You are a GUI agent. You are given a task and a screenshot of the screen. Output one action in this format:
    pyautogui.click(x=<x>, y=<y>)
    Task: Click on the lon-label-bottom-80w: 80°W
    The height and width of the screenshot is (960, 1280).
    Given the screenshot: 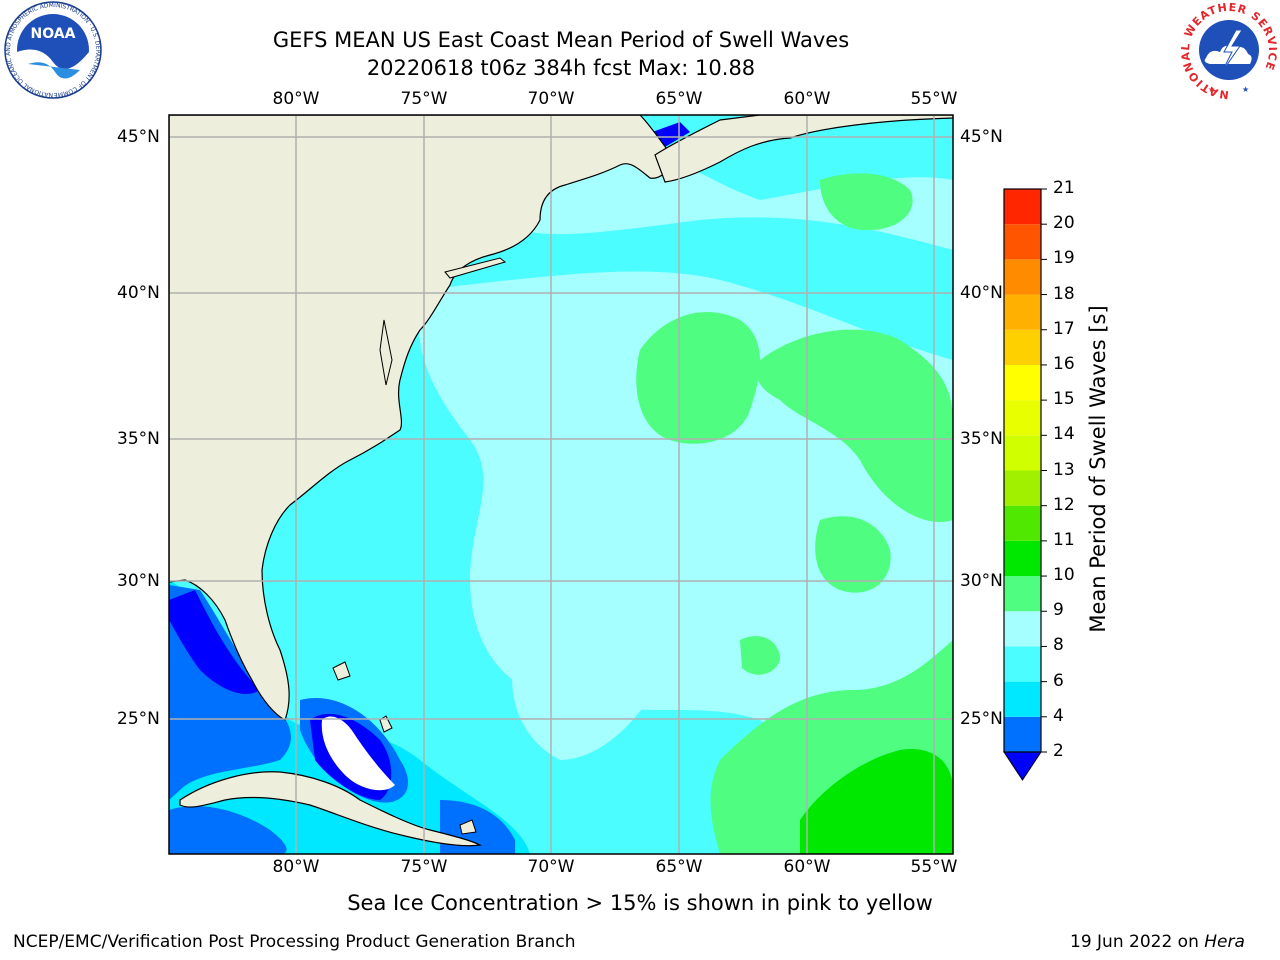 What is the action you would take?
    pyautogui.click(x=296, y=867)
    